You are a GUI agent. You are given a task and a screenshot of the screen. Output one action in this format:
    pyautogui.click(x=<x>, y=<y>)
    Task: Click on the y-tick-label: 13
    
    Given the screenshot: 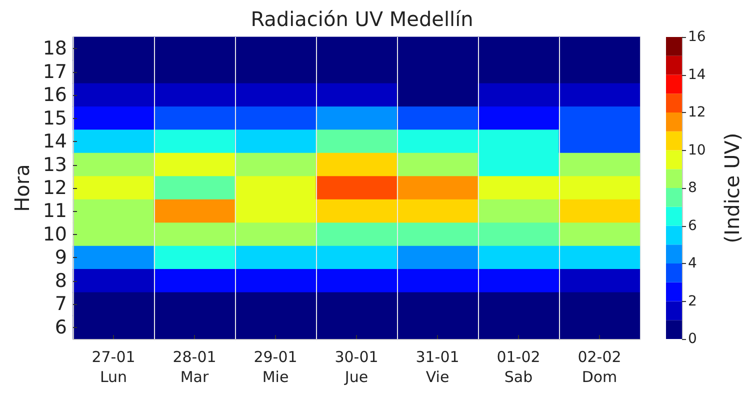 What is the action you would take?
    pyautogui.click(x=54, y=165)
    